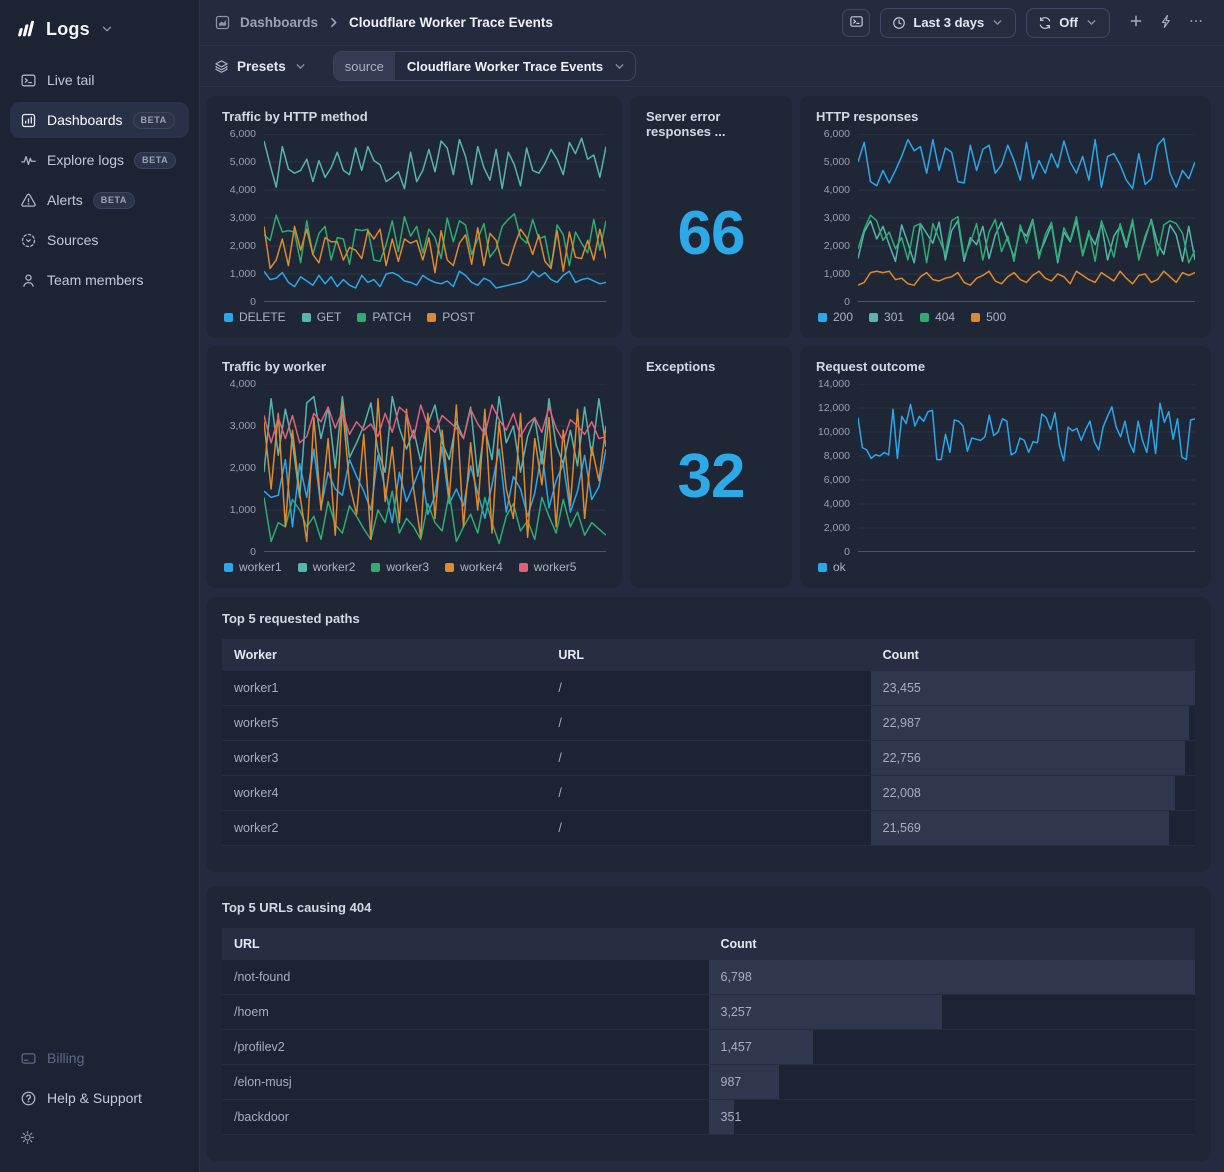  I want to click on y-axis-tick: 3,000, so click(242, 218).